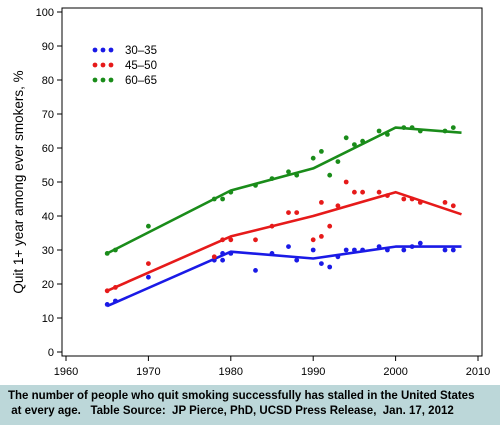 Image resolution: width=500 pixels, height=425 pixels. Describe the element at coordinates (48, 217) in the screenshot. I see `y-tick-label: 40` at that location.